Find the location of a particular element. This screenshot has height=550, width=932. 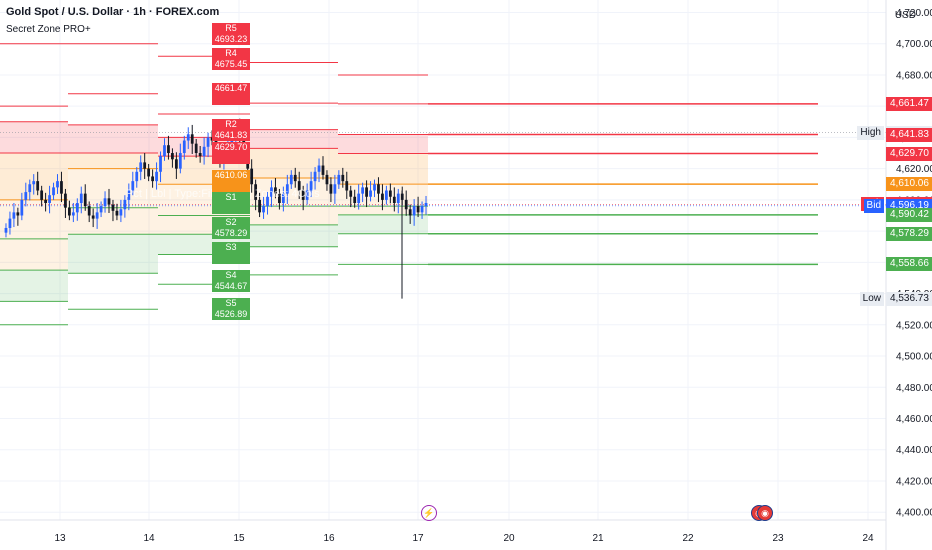

level-value: 4661.47 is located at coordinates (231, 87).